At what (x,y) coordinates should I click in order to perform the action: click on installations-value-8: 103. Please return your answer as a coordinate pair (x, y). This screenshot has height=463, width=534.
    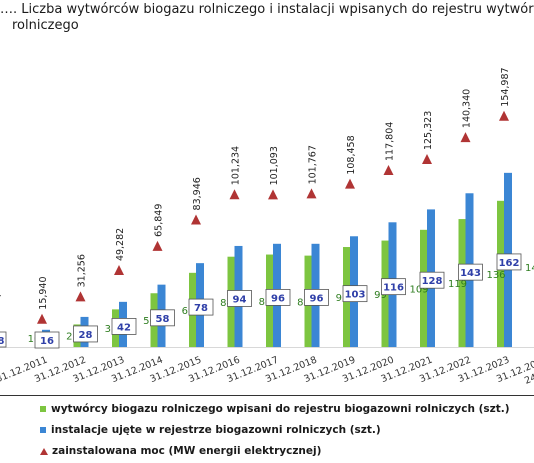
    Looking at the image, I should click on (355, 295).